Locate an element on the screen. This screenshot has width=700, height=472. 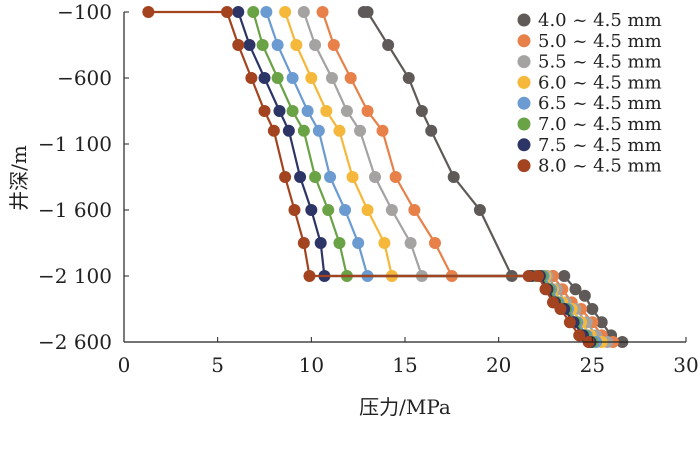
y-tick-label: −600 is located at coordinates (84, 78).